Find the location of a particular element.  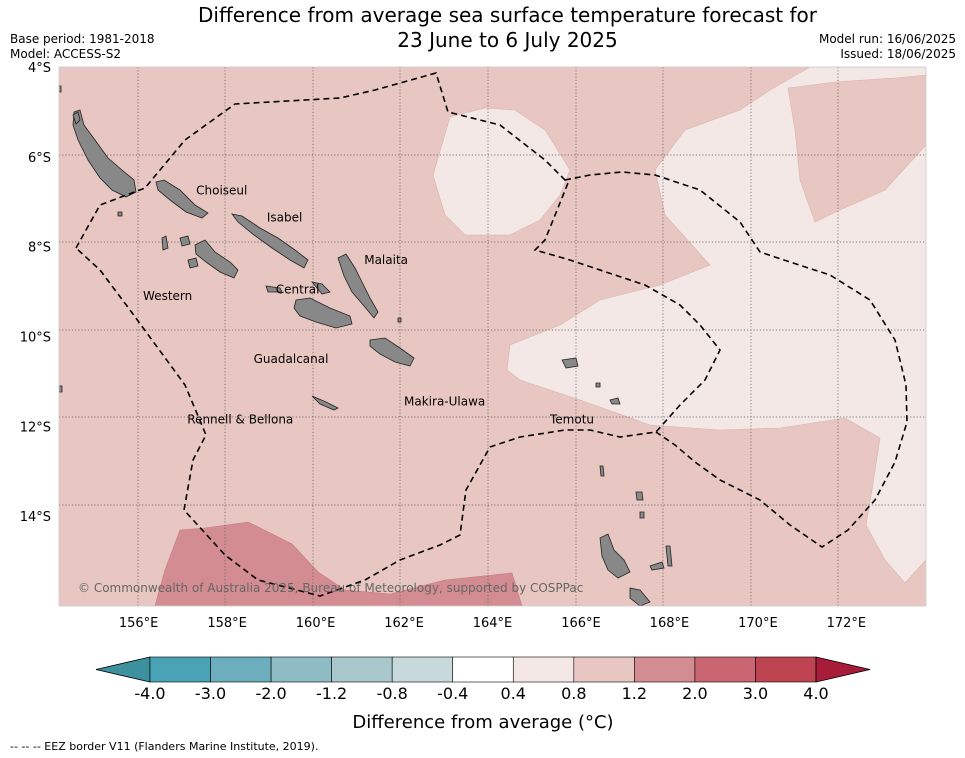

meta-left: Base period: 1981-2018 Model: ACCESS-S2 is located at coordinates (82, 47).